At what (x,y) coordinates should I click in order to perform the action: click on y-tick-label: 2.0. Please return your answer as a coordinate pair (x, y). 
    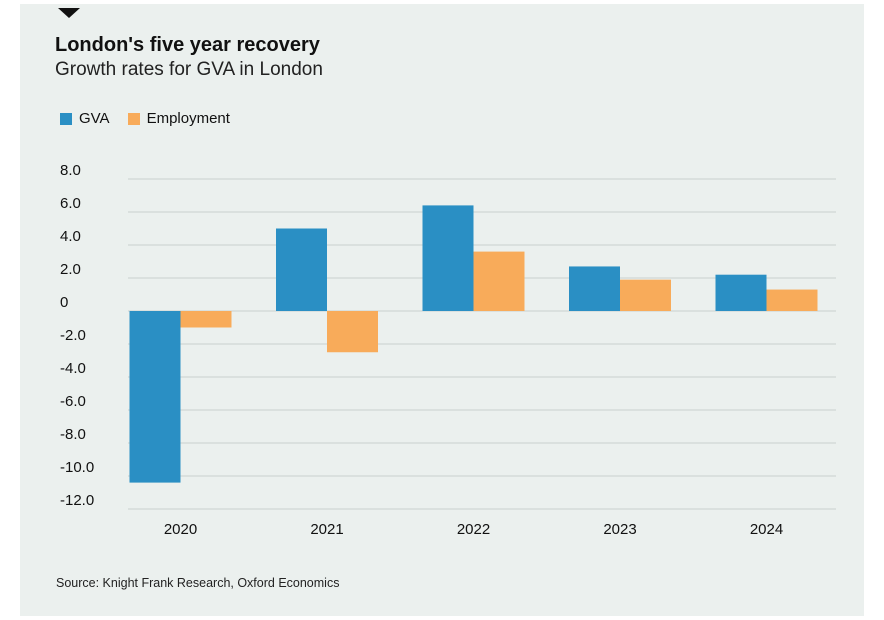
    Looking at the image, I should click on (70, 269).